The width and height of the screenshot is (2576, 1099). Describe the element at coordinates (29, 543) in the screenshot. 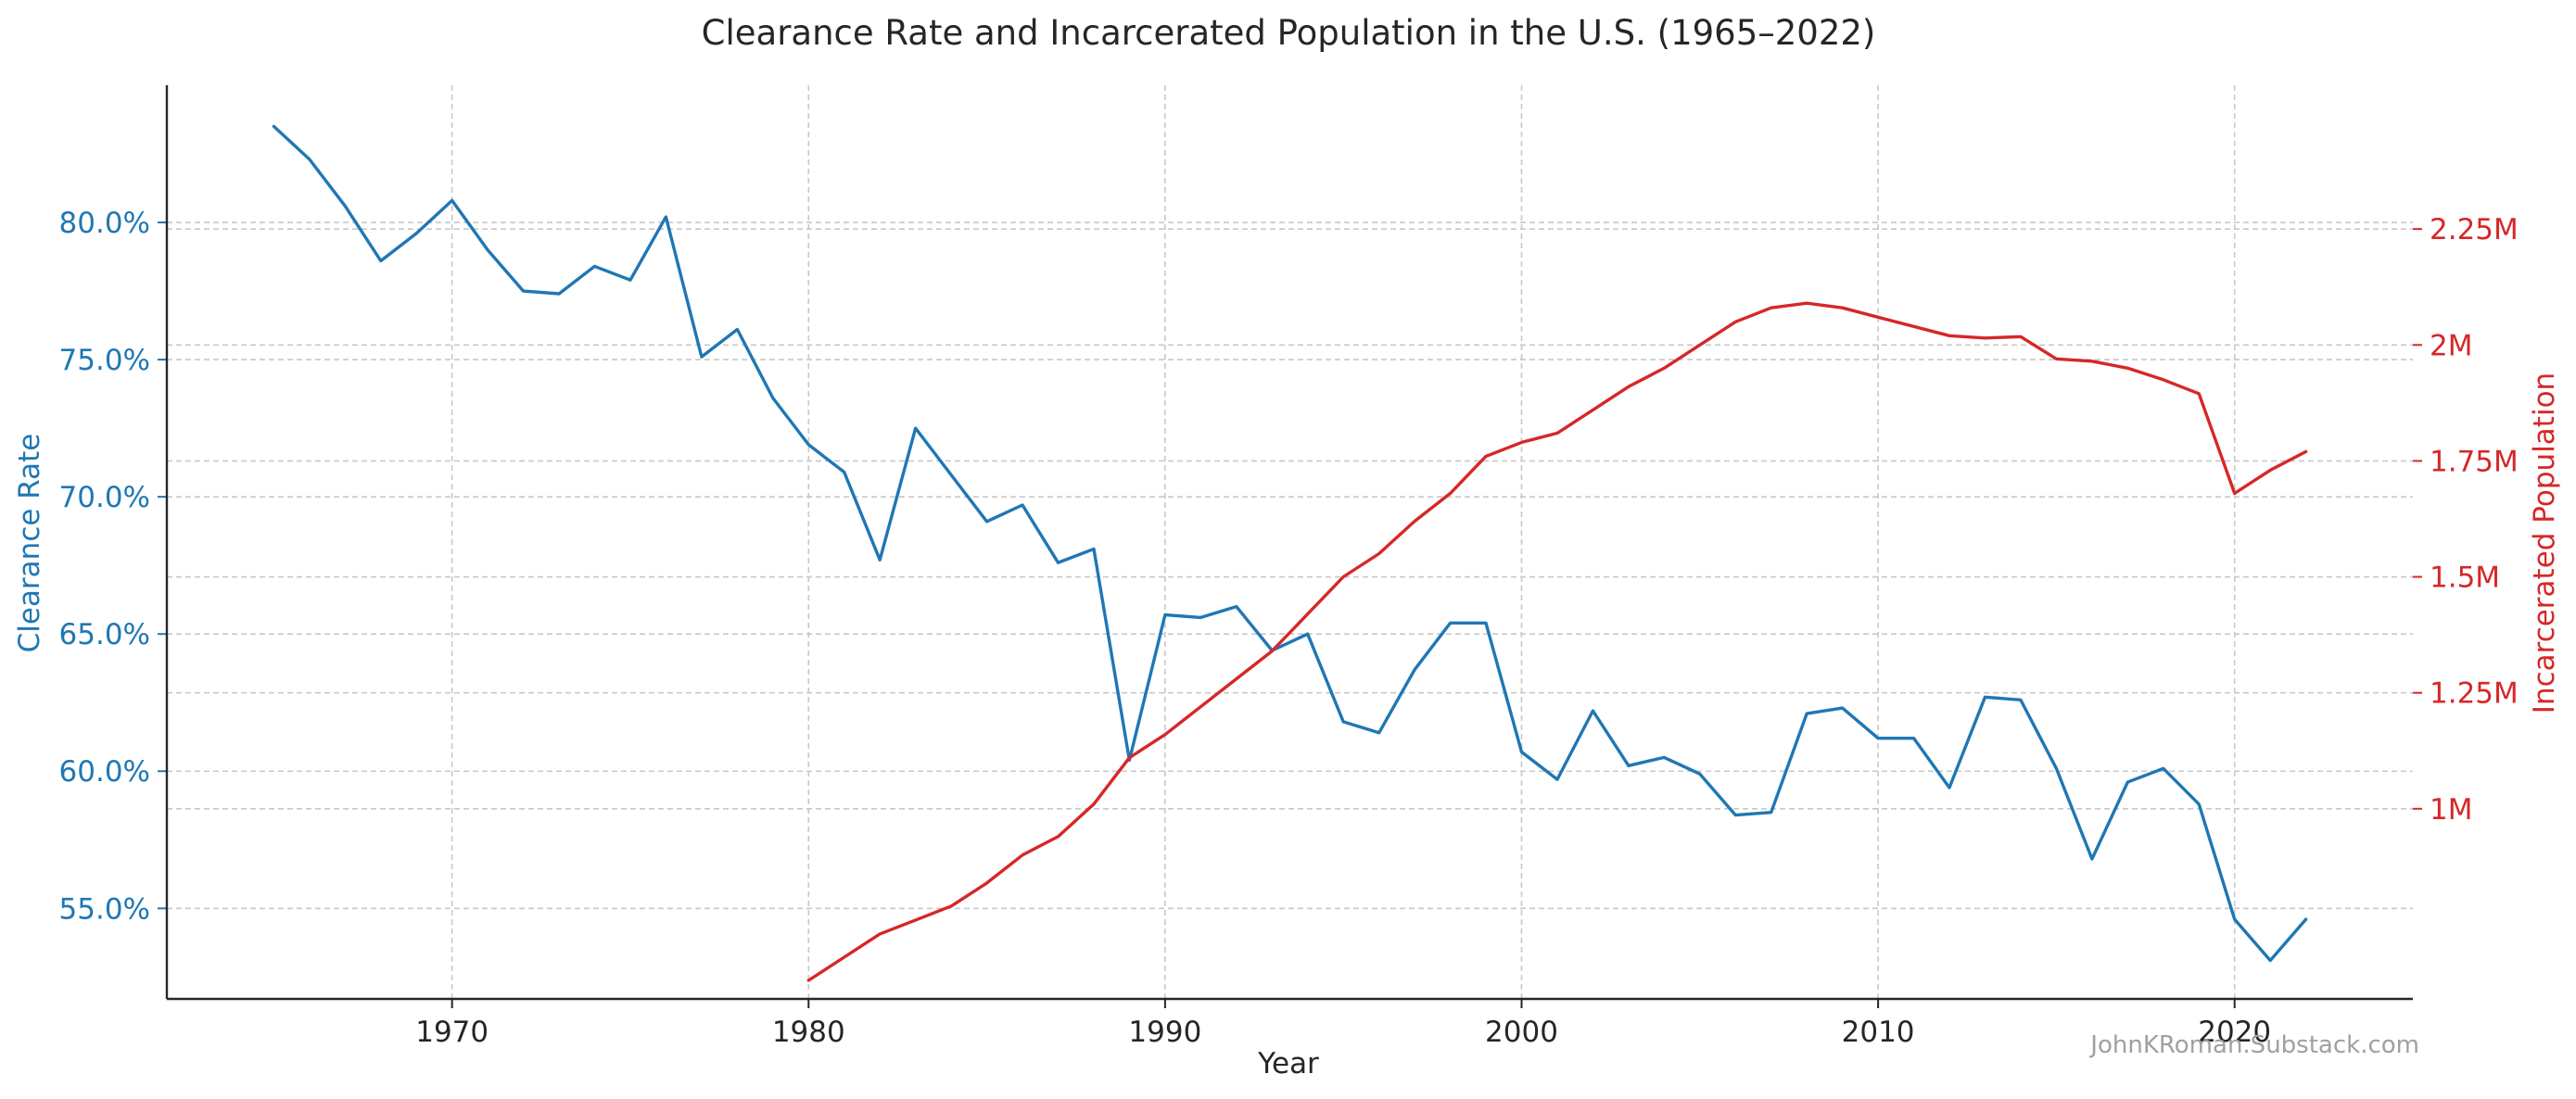

I see `left-axis-label: Clearance Rate` at that location.